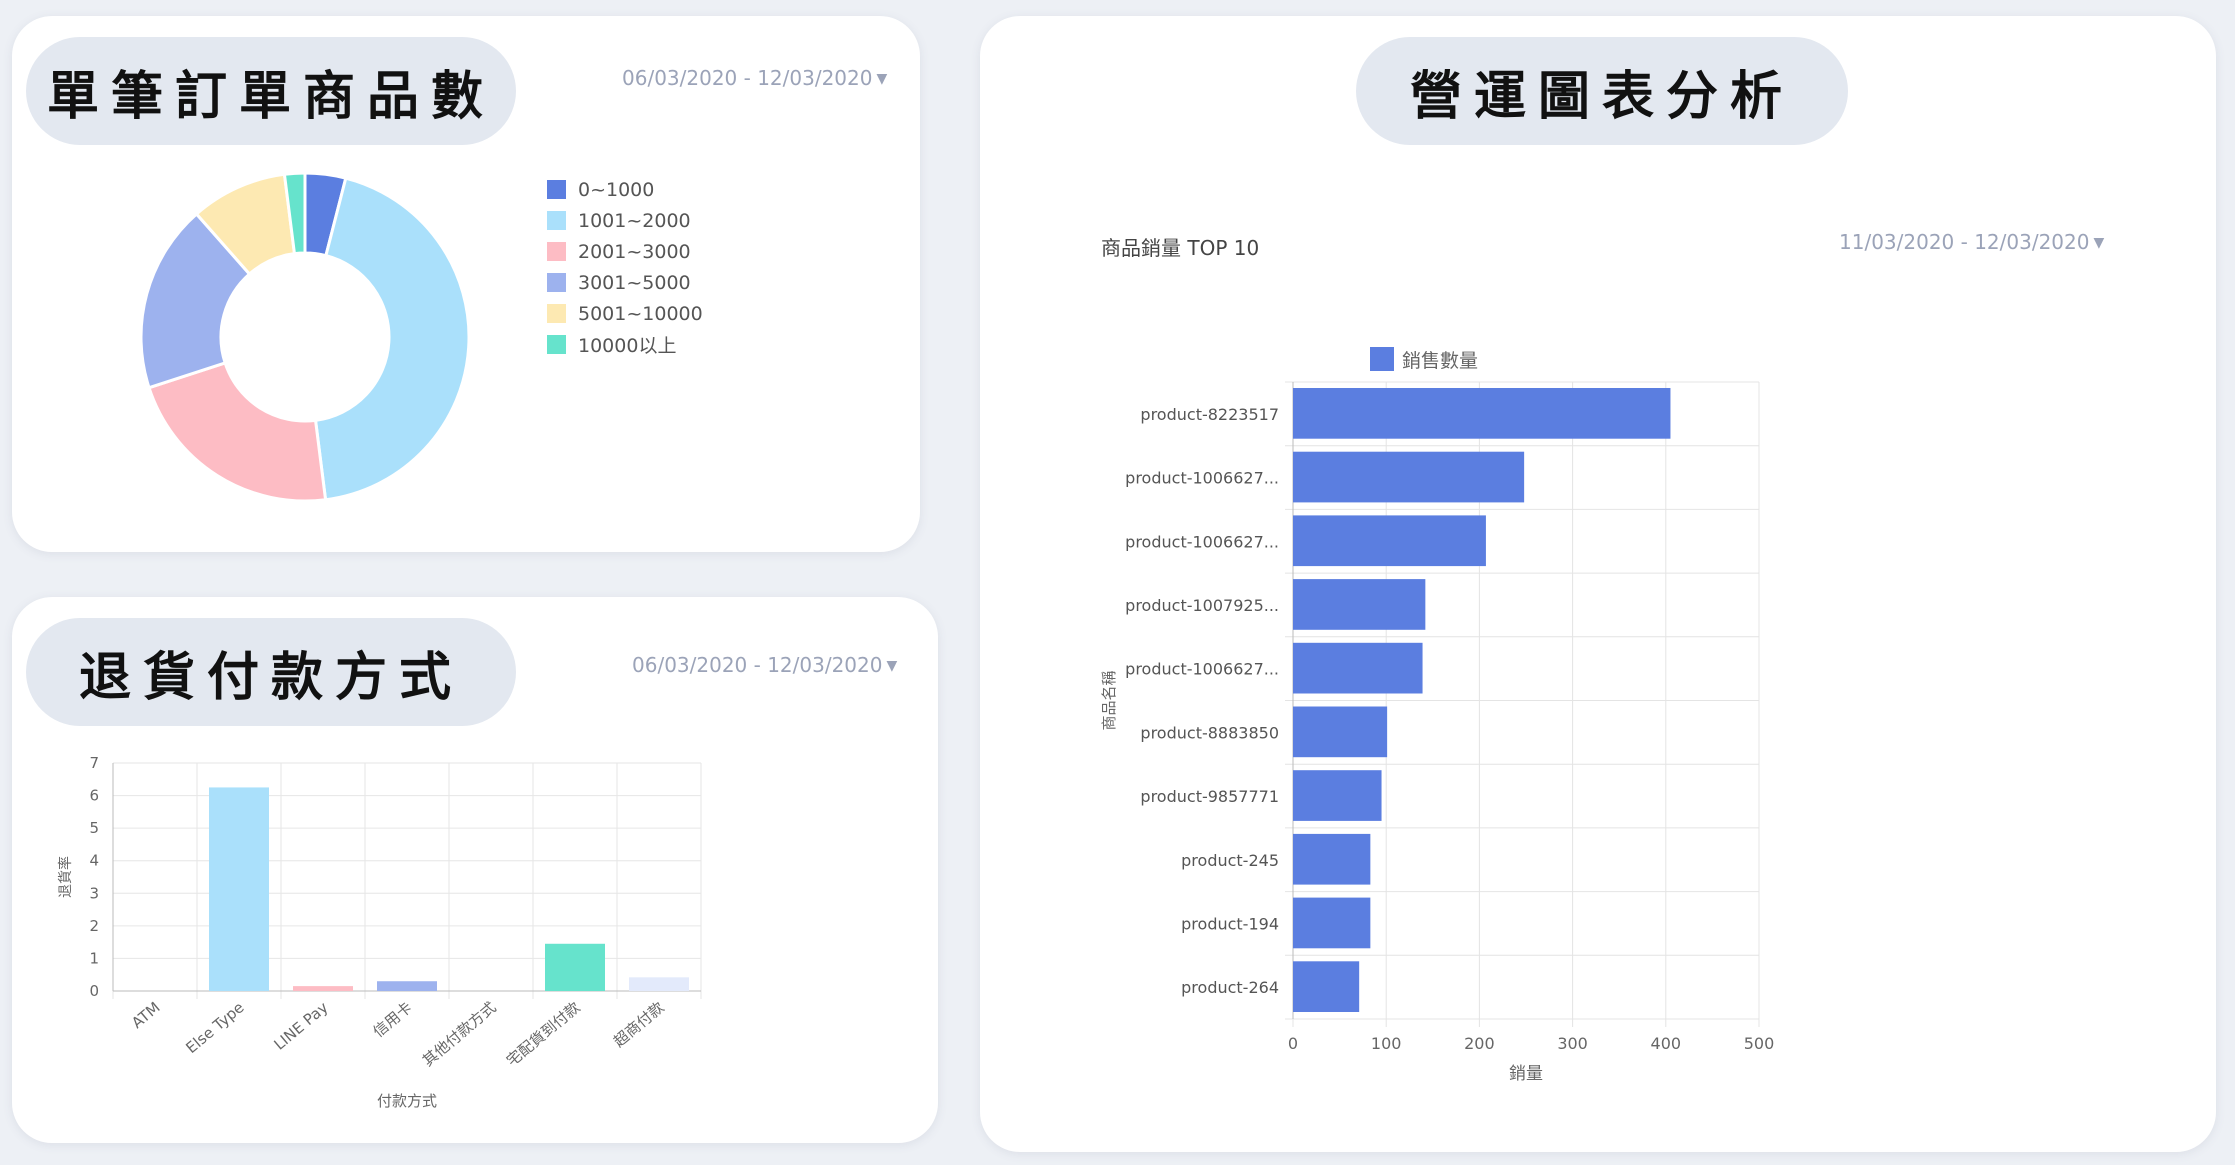  What do you see at coordinates (1209, 796) in the screenshot?
I see `y-tick-label: product-9857771` at bounding box center [1209, 796].